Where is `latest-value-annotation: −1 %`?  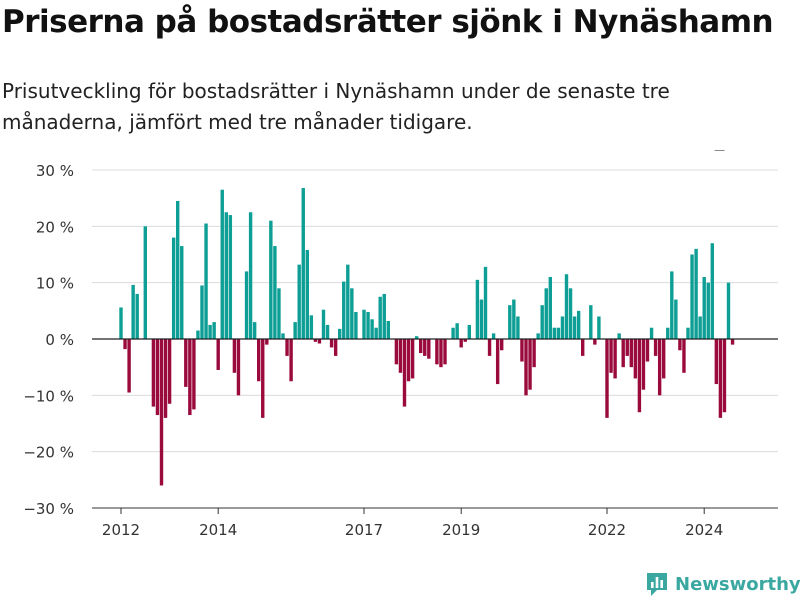
latest-value-annotation: −1 % is located at coordinates (748, 152).